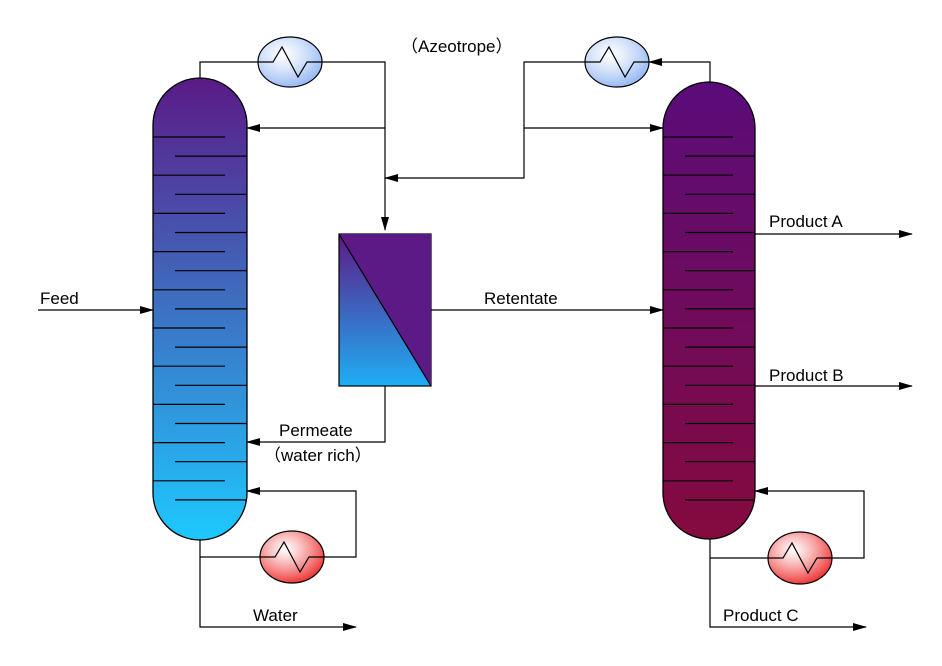 The image size is (942, 666). What do you see at coordinates (59, 298) in the screenshot?
I see `feed-label: Feed` at bounding box center [59, 298].